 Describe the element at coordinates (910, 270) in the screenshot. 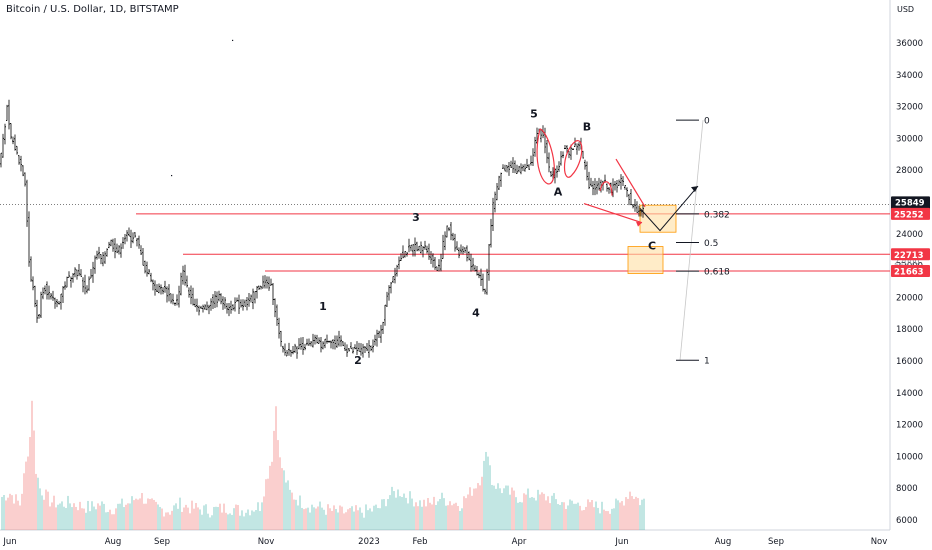

I see `level-badge` at that location.